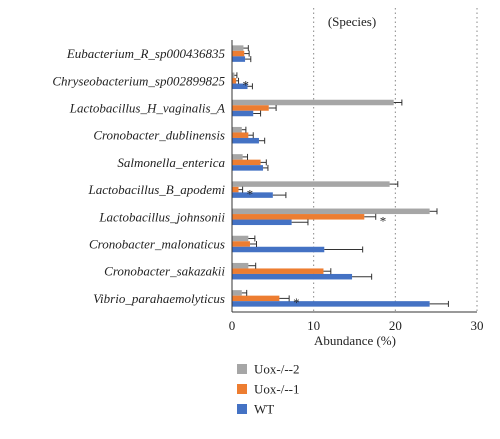 The image size is (500, 439). Describe the element at coordinates (159, 135) in the screenshot. I see `category-label: Cronobacter_dublinensis` at that location.